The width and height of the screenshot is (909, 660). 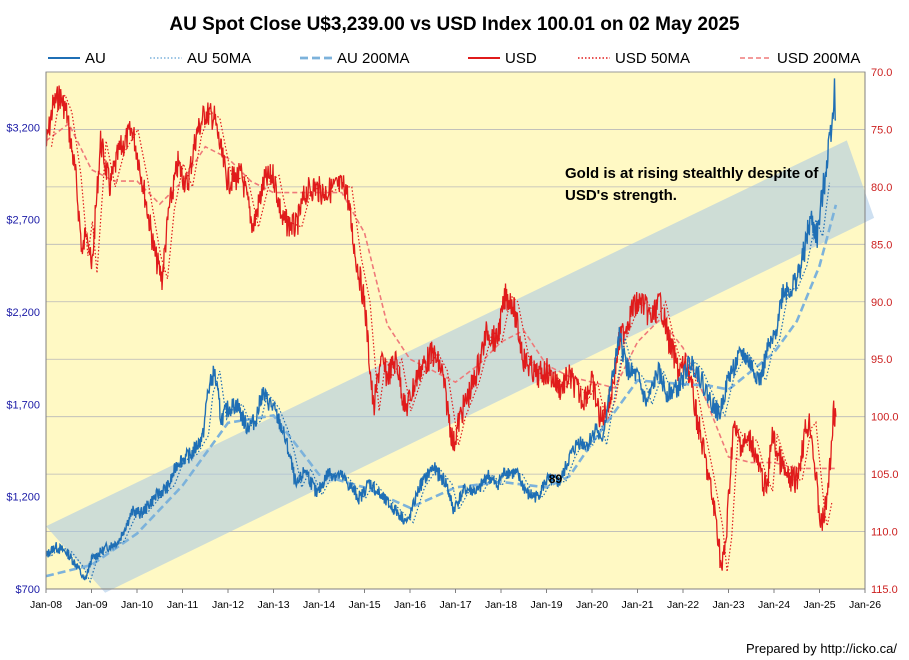 What do you see at coordinates (46, 605) in the screenshot?
I see `x-tick-label: Jan-08` at bounding box center [46, 605].